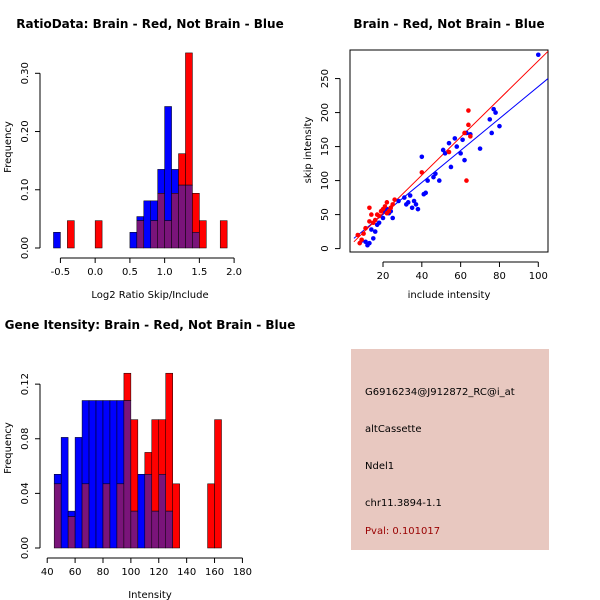 This screenshot has width=600, height=600. What do you see at coordinates (325, 112) in the screenshot?
I see `intensity-scatter-y-tick-label: 200` at bounding box center [325, 112].